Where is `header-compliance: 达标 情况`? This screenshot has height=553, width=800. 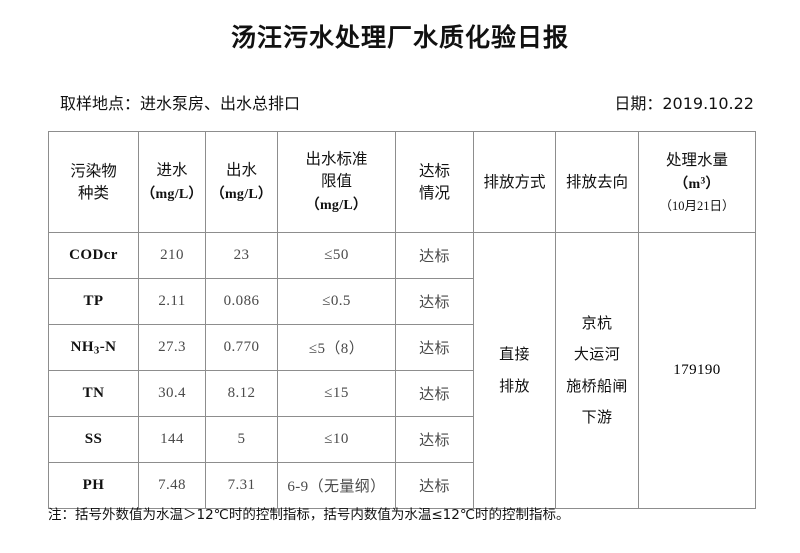
header-compliance: 达标 情况 is located at coordinates (434, 182).